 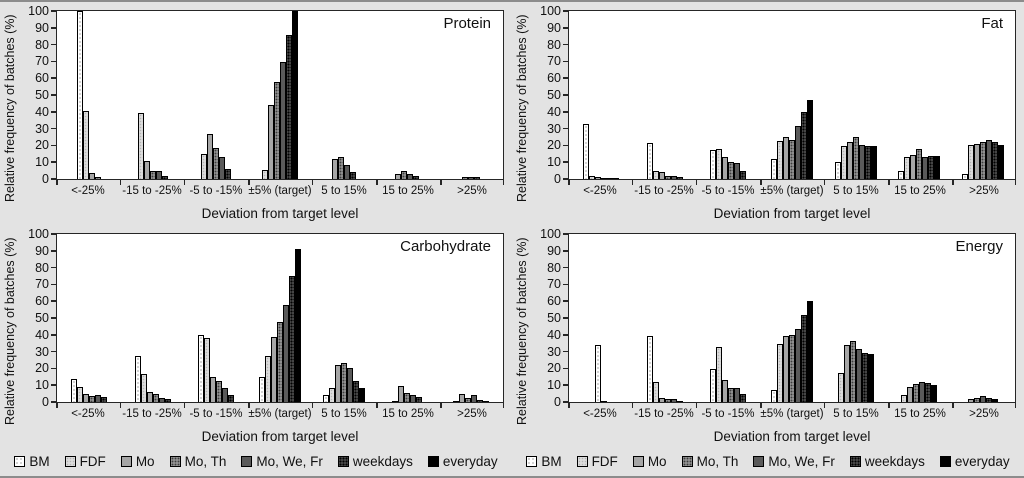 I want to click on x-tick-label: 5 to 15%, so click(x=344, y=414).